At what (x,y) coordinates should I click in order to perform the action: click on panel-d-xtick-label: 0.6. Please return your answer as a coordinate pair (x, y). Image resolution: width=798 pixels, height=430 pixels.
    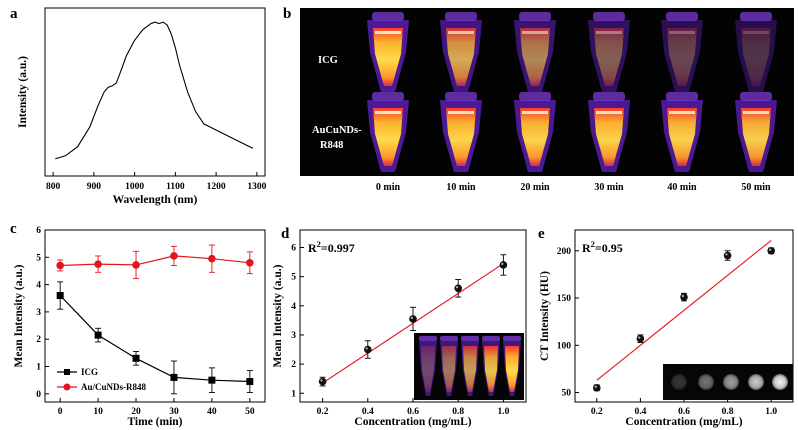
    Looking at the image, I should click on (413, 412).